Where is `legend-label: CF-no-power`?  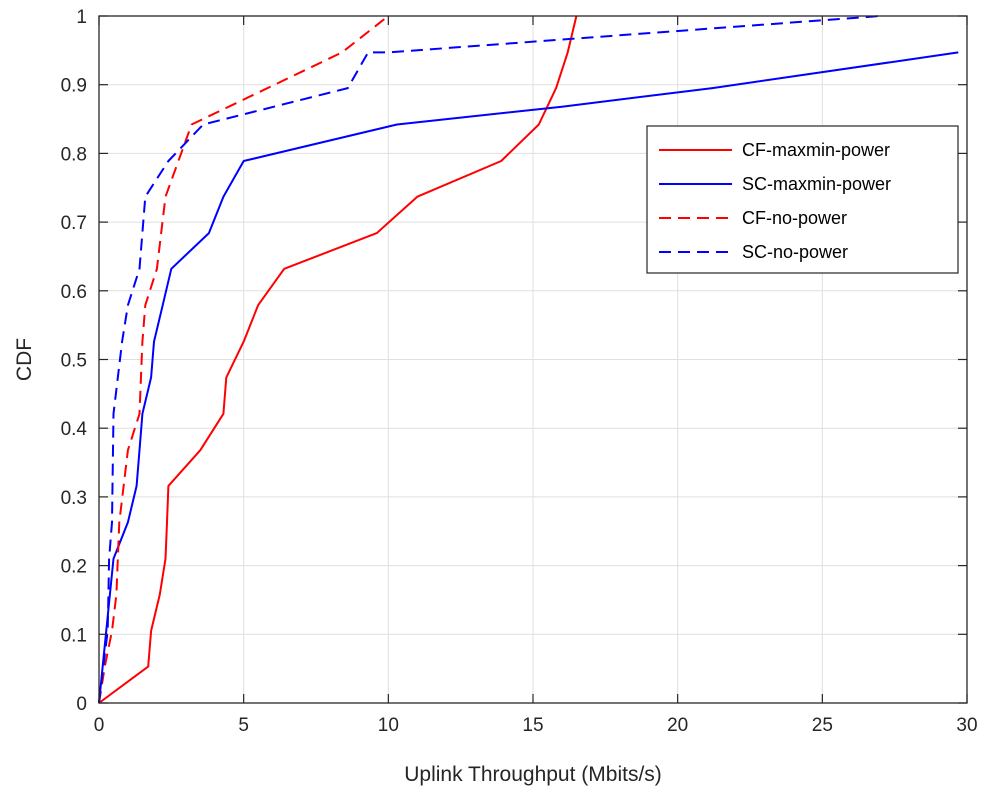
legend-label: CF-no-power is located at coordinates (794, 218).